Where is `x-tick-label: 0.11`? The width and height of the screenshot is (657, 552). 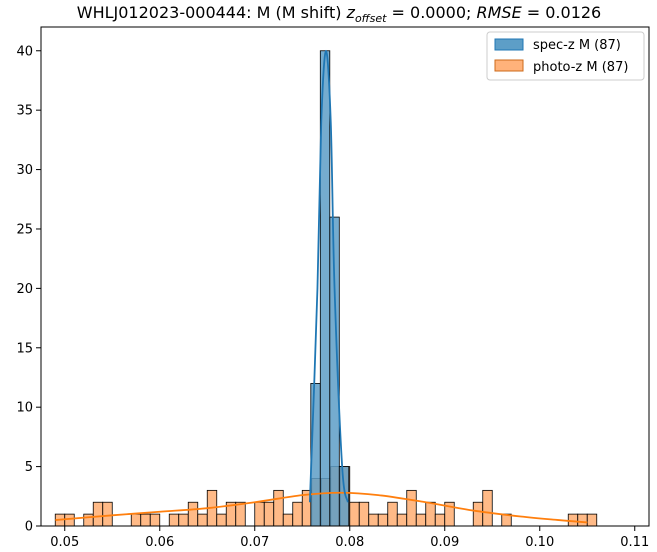 x-tick-label: 0.11 is located at coordinates (634, 542).